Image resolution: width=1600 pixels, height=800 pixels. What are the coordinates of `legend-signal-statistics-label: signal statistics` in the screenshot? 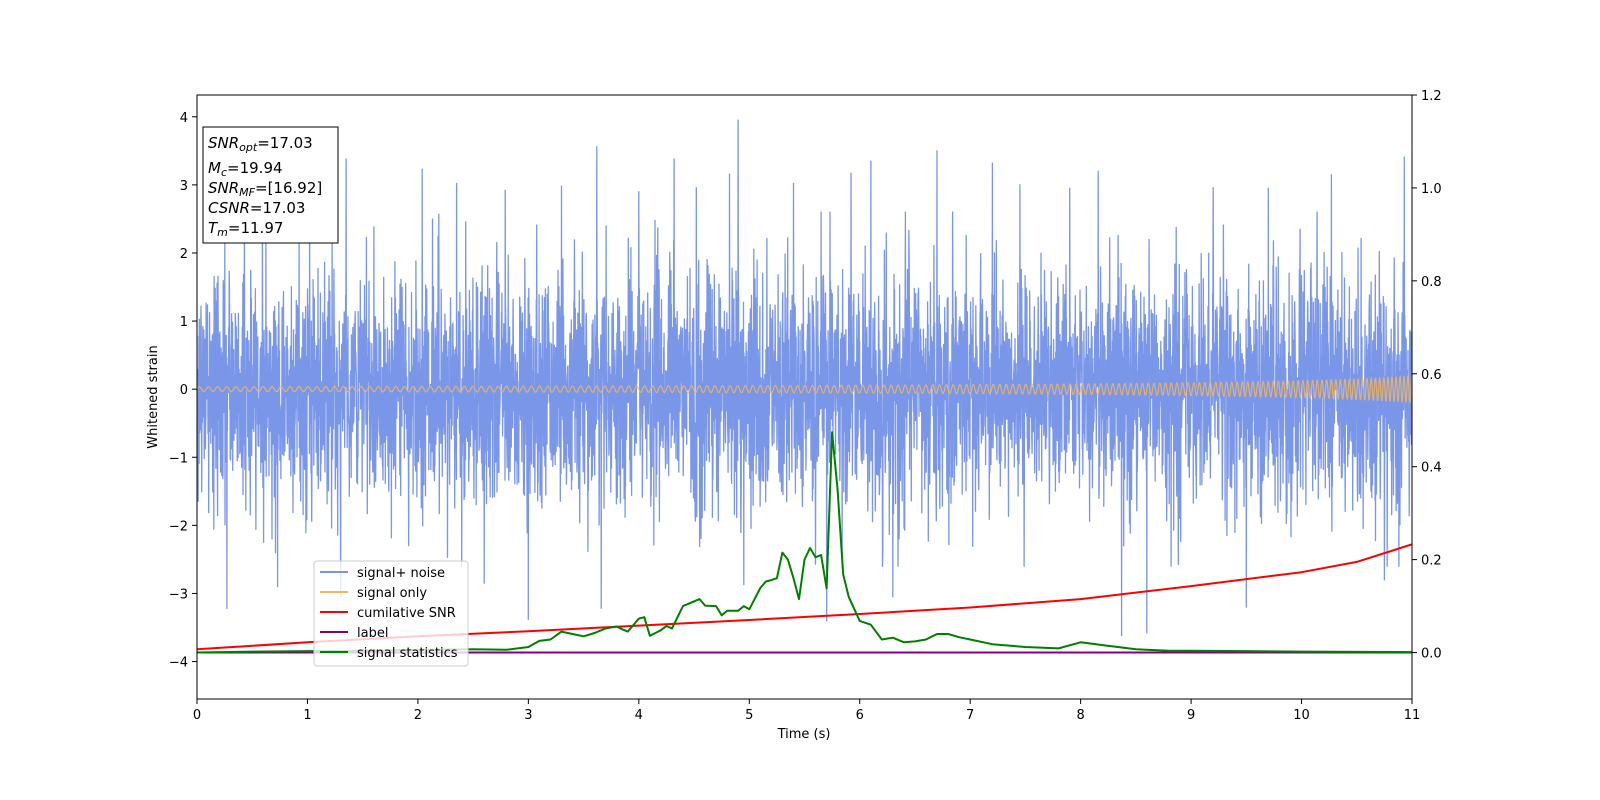 It's located at (407, 653).